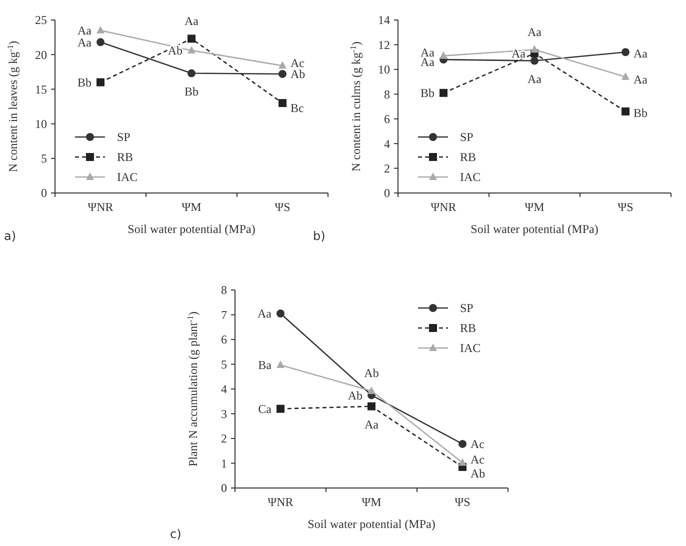 This screenshot has width=686, height=546. What do you see at coordinates (41, 89) in the screenshot?
I see `y-tick-label: 15` at bounding box center [41, 89].